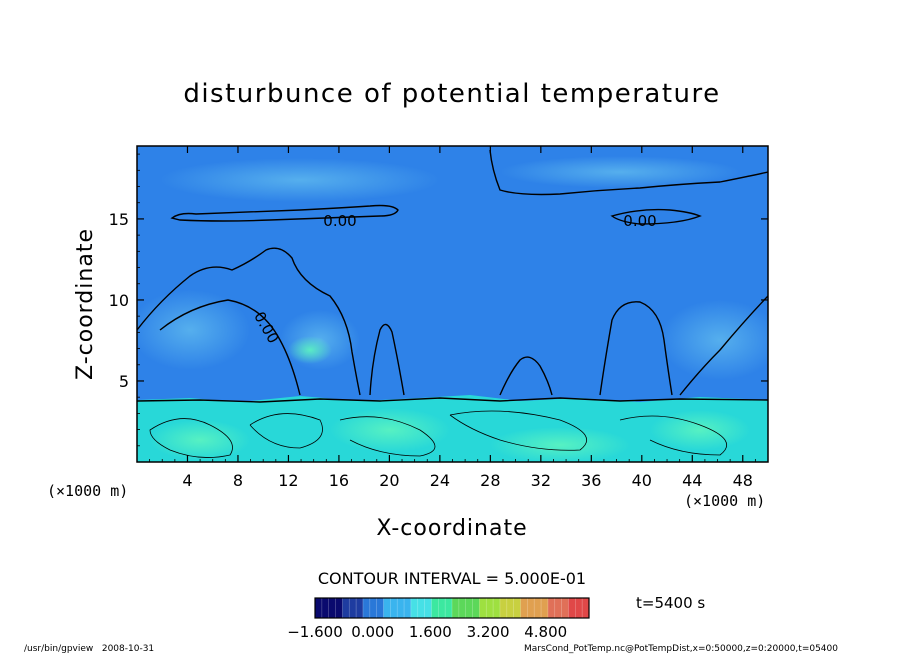  What do you see at coordinates (389, 480) in the screenshot?
I see `x-tick-label-4: 20` at bounding box center [389, 480].